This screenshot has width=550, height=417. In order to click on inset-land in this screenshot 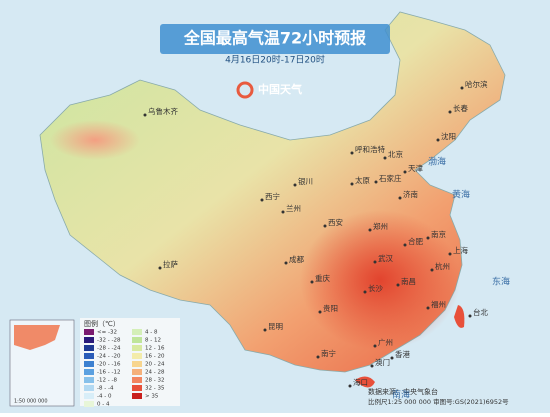, I will do `click(37, 337)`.